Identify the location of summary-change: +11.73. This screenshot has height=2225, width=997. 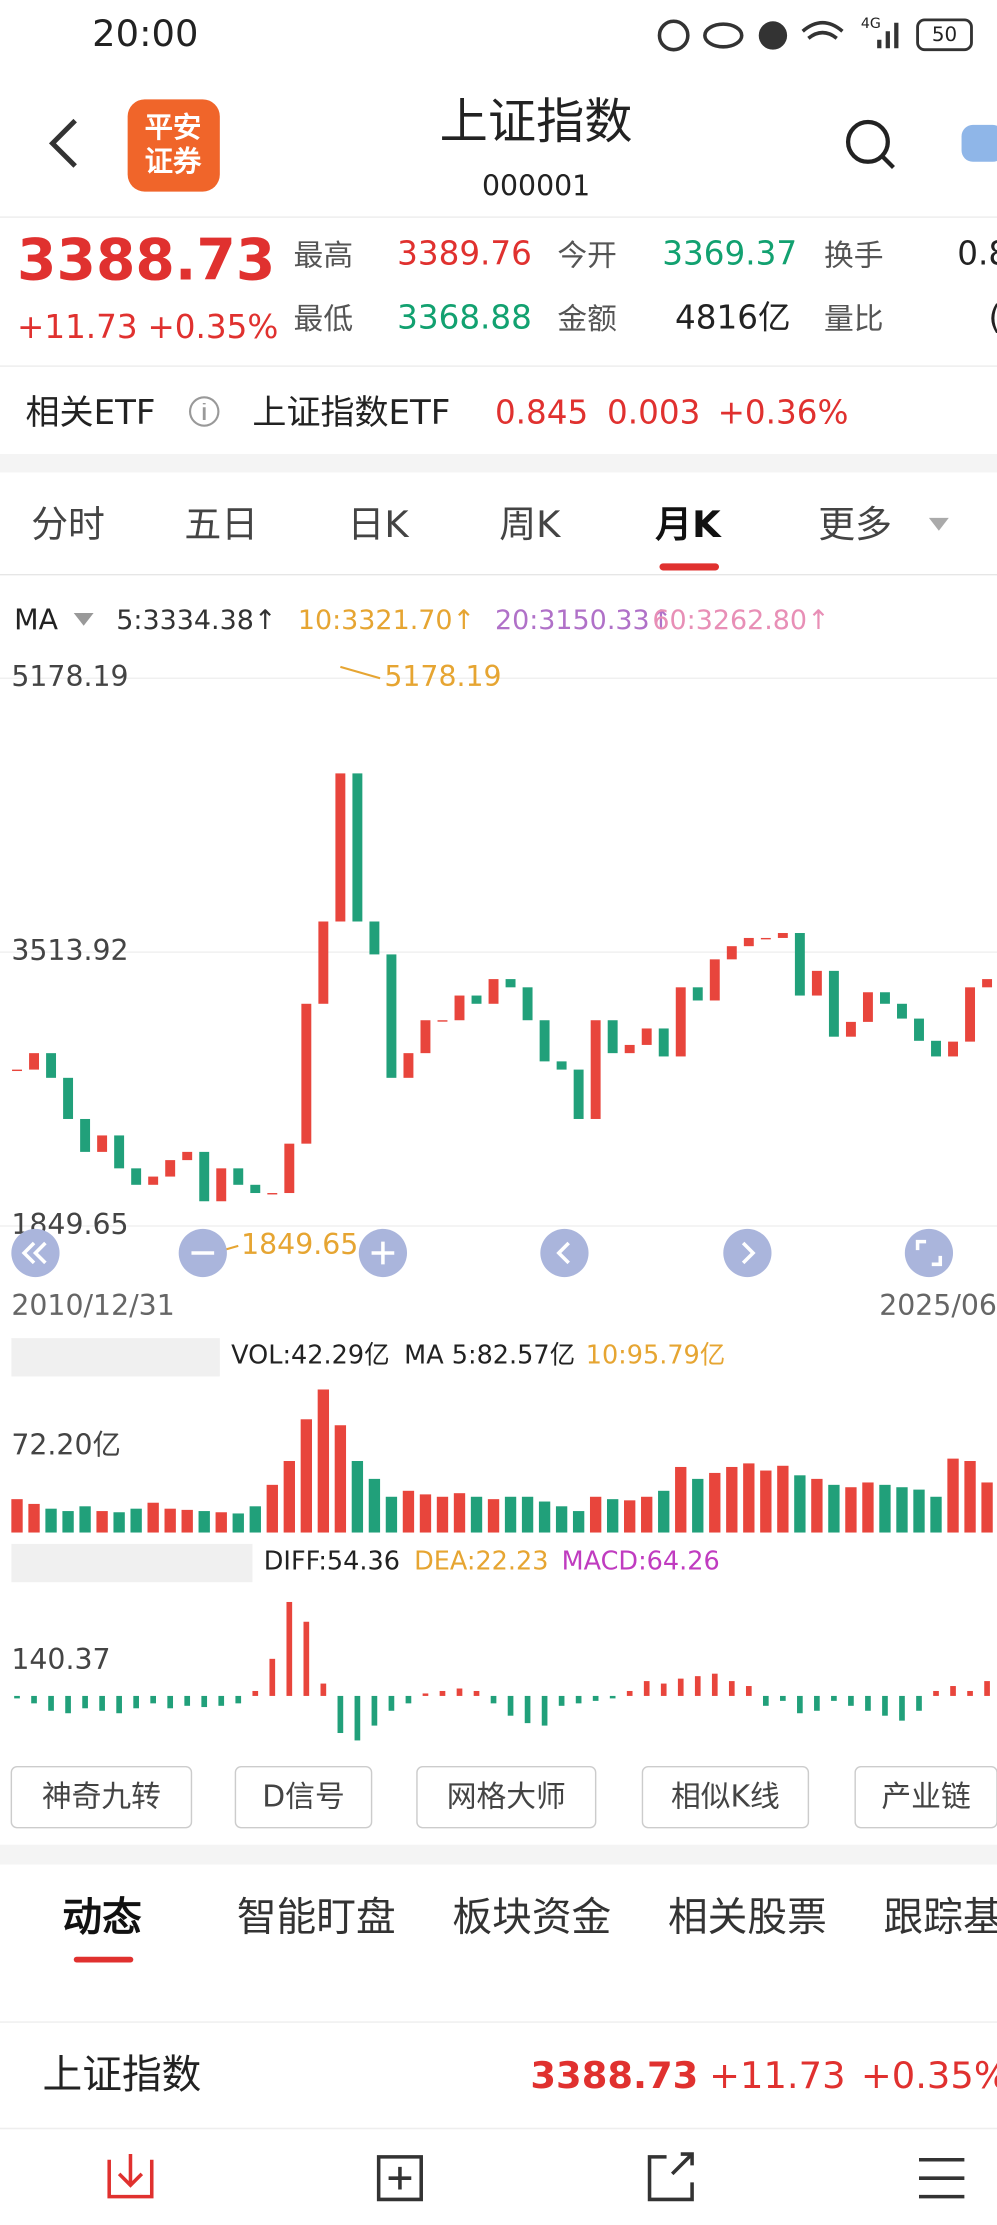
(777, 2075).